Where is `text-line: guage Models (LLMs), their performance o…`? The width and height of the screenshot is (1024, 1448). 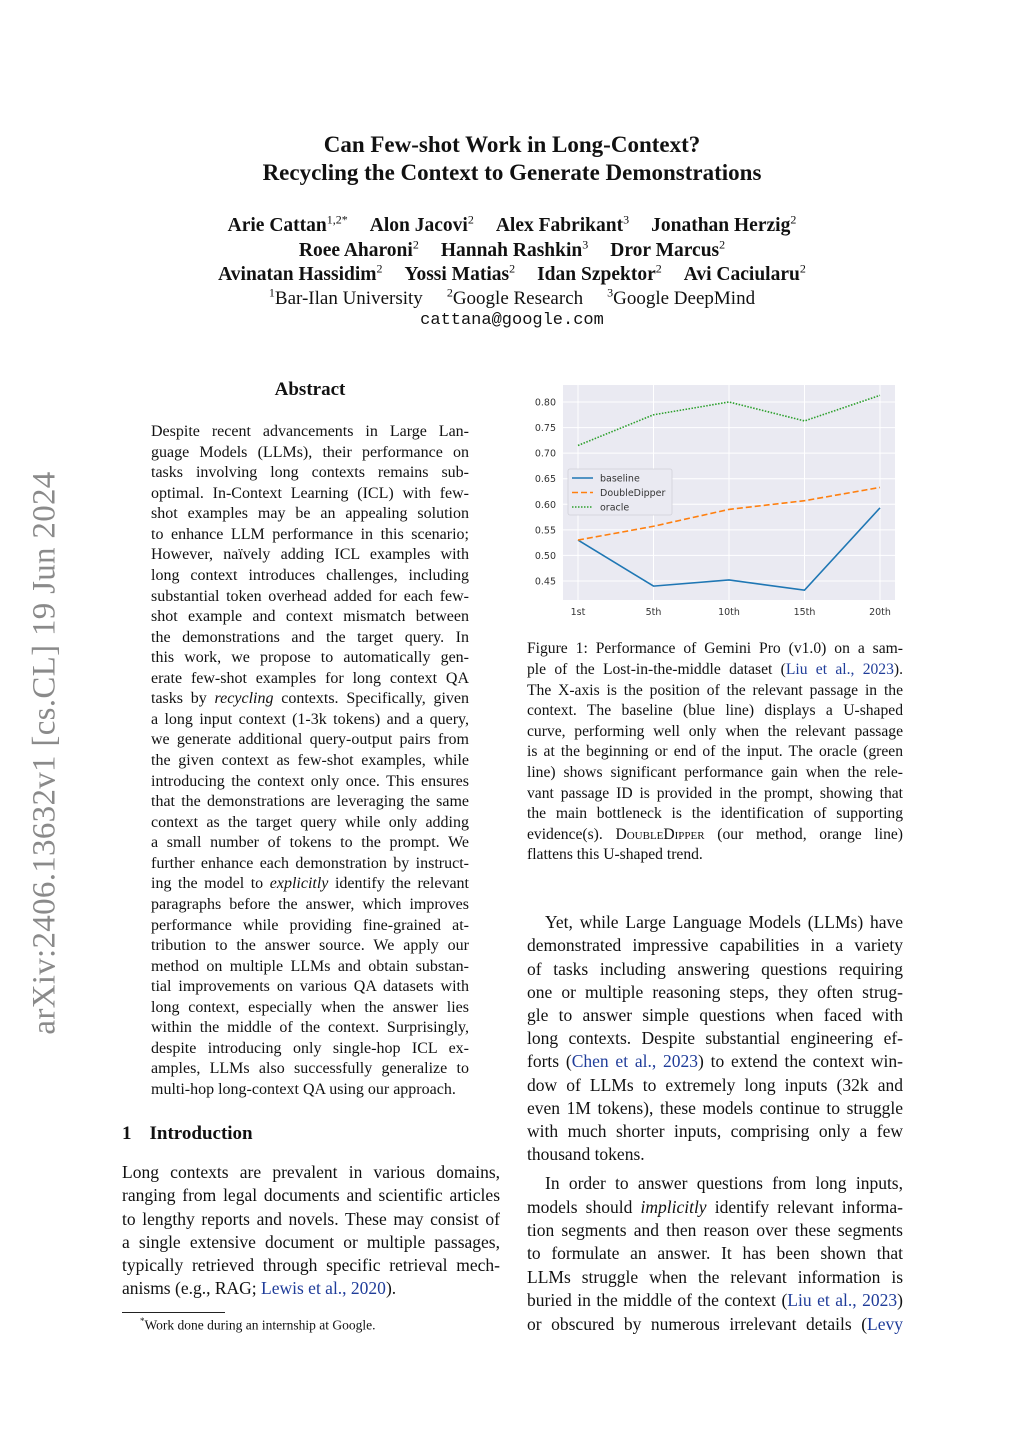
text-line: guage Models (LLMs), their performance o… is located at coordinates (310, 452).